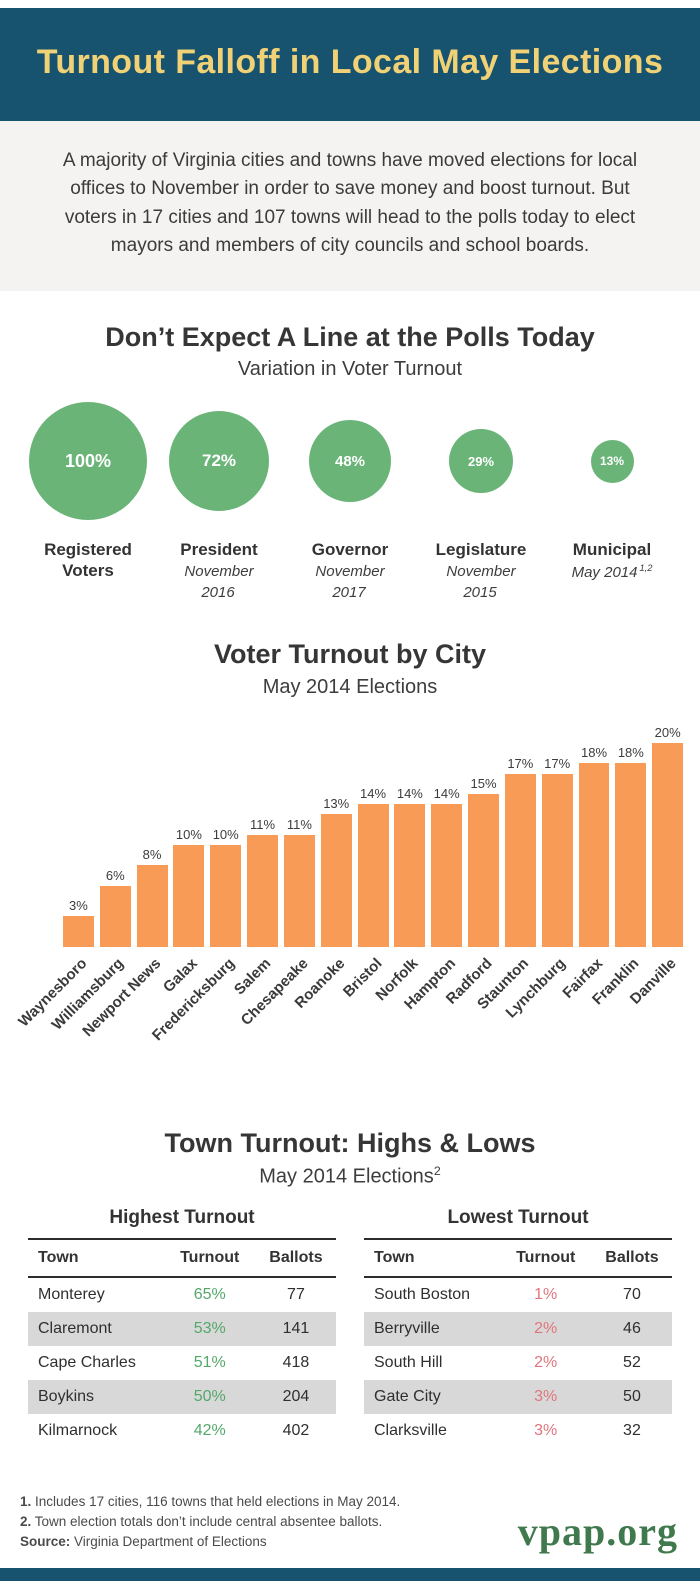  Describe the element at coordinates (277, 1020) in the screenshot. I see `bar-category: Chesapeake` at that location.